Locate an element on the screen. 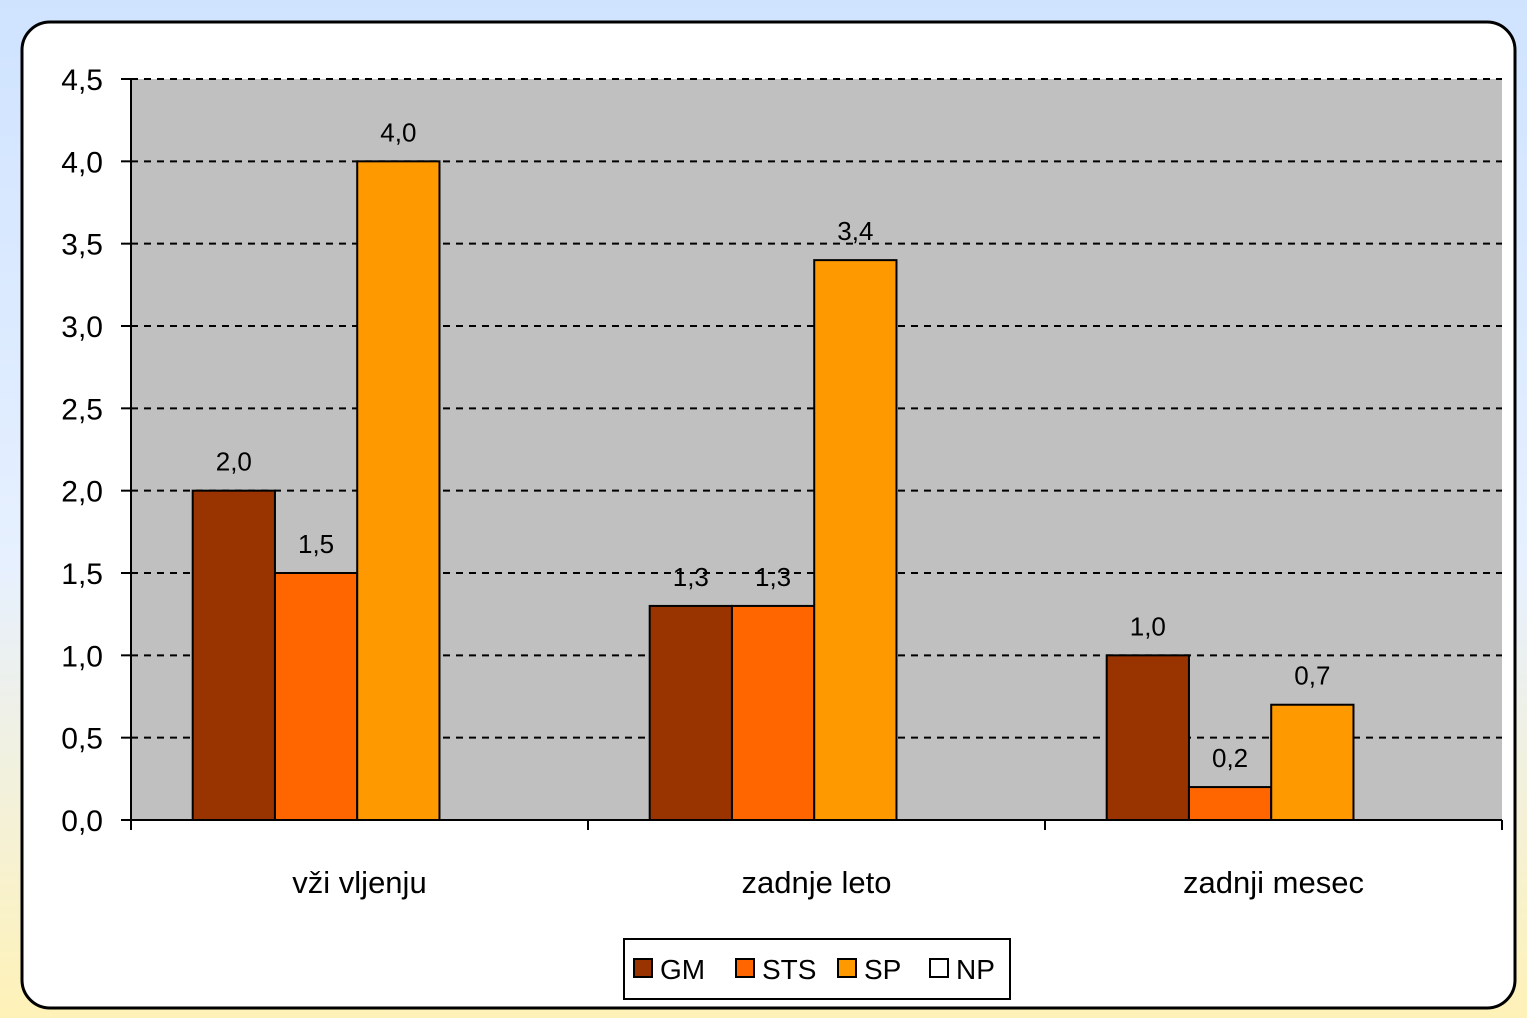  y-tick-label: 4,0 is located at coordinates (82, 162).